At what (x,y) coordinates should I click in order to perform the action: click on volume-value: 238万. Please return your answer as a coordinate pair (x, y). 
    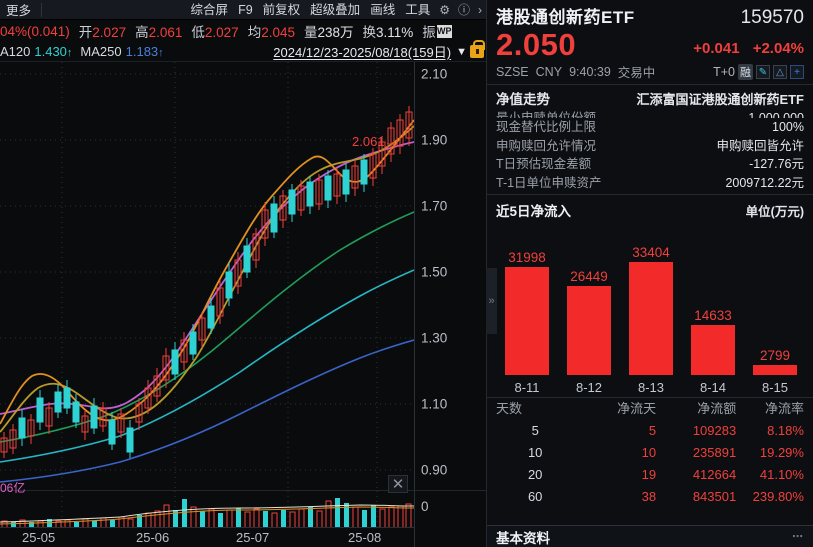
    Looking at the image, I should click on (335, 32).